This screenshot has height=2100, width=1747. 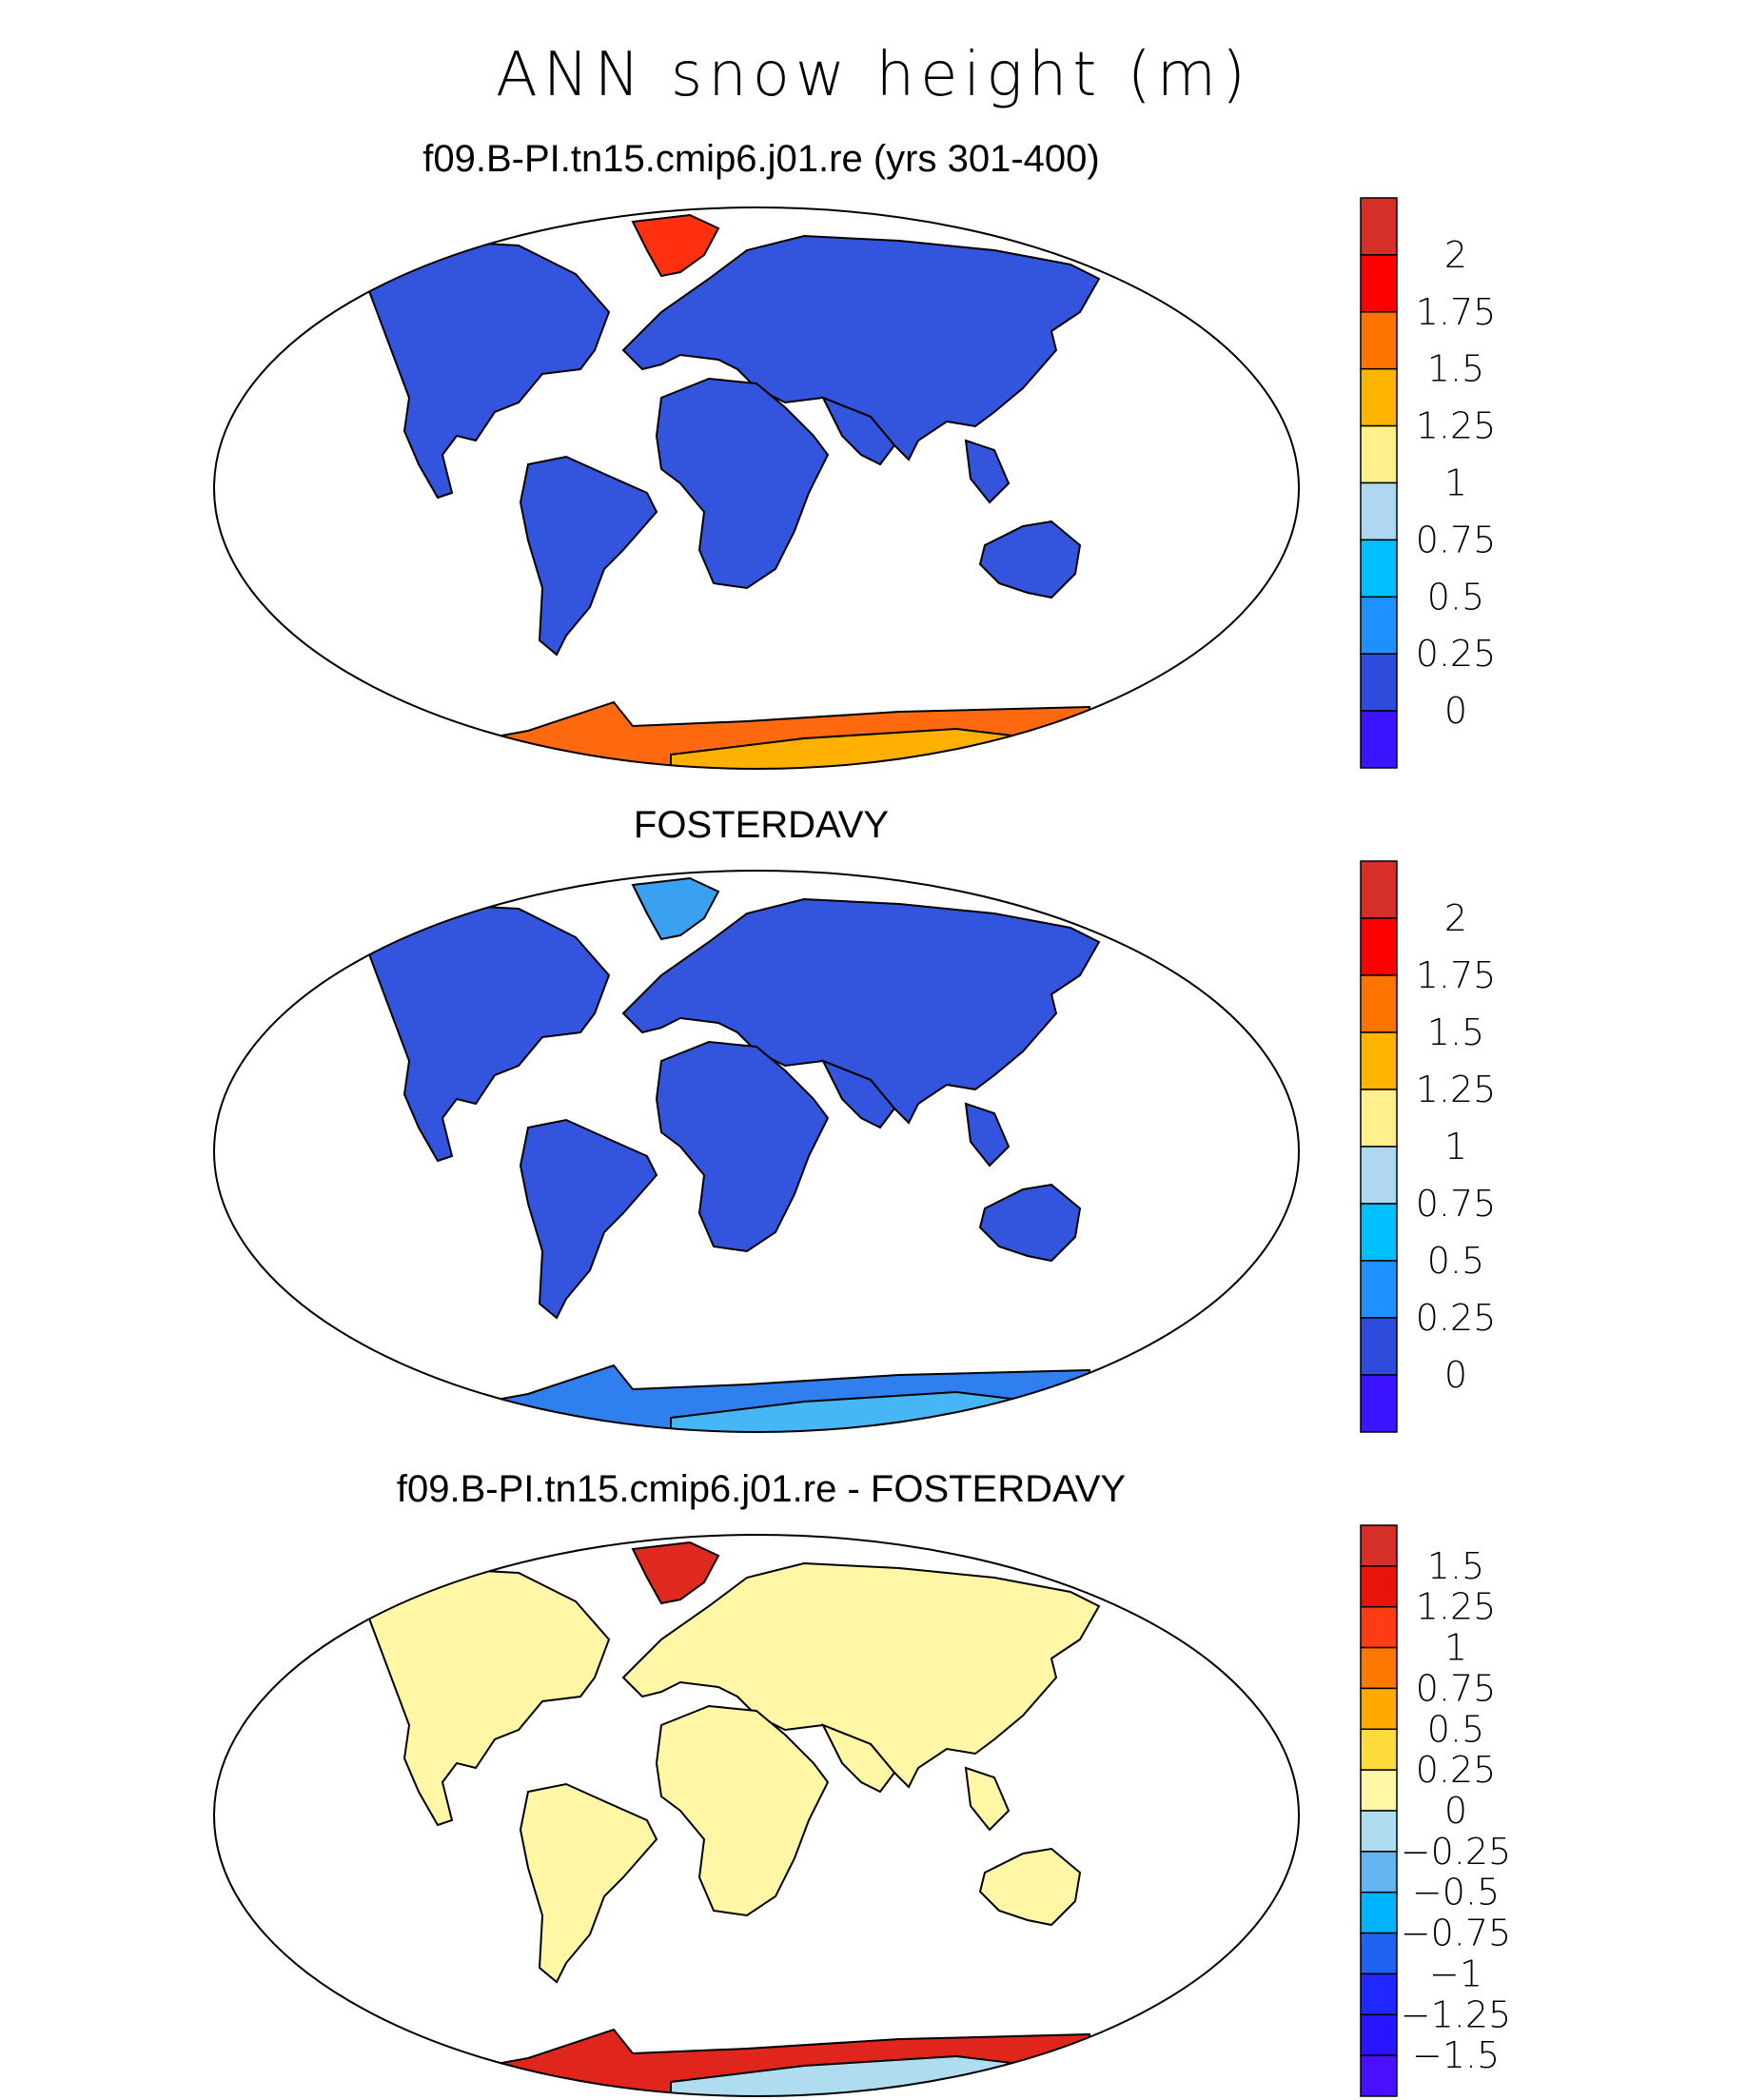 I want to click on colorbar-label: −1.5, so click(x=1456, y=2055).